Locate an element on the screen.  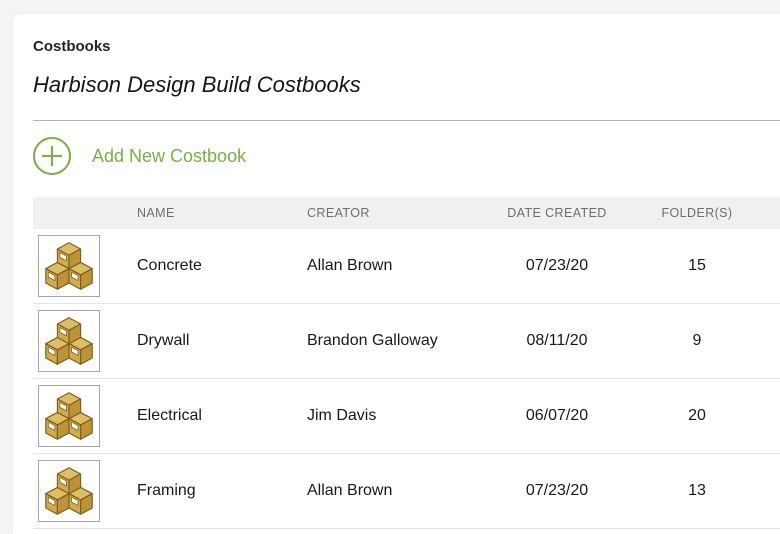
name-cell: Drywall is located at coordinates (163, 340).